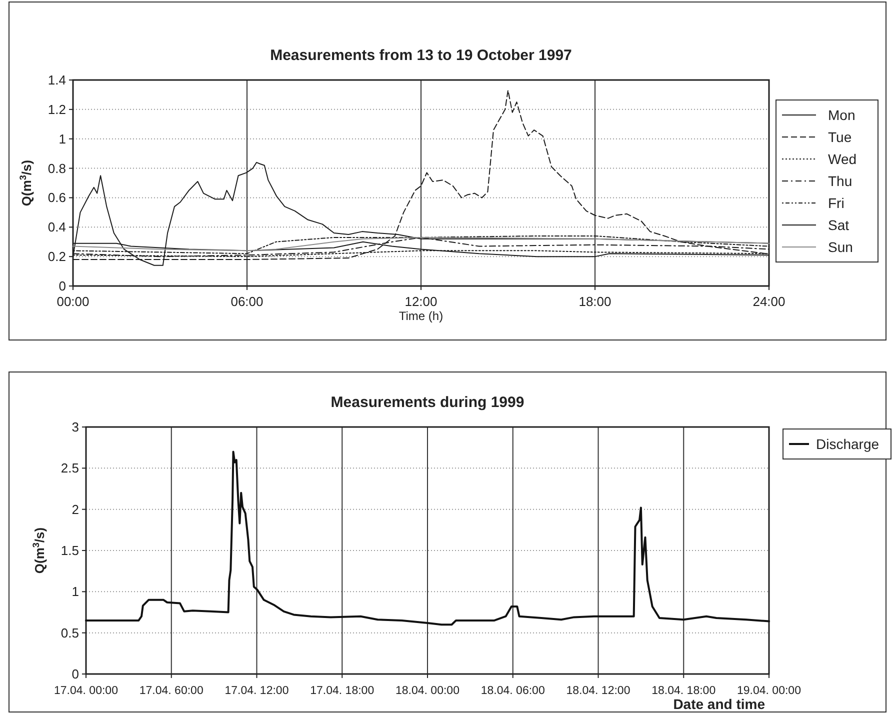 The height and width of the screenshot is (717, 896). Describe the element at coordinates (428, 691) in the screenshot. I see `x-tick-label: 18.04. 00:00` at that location.